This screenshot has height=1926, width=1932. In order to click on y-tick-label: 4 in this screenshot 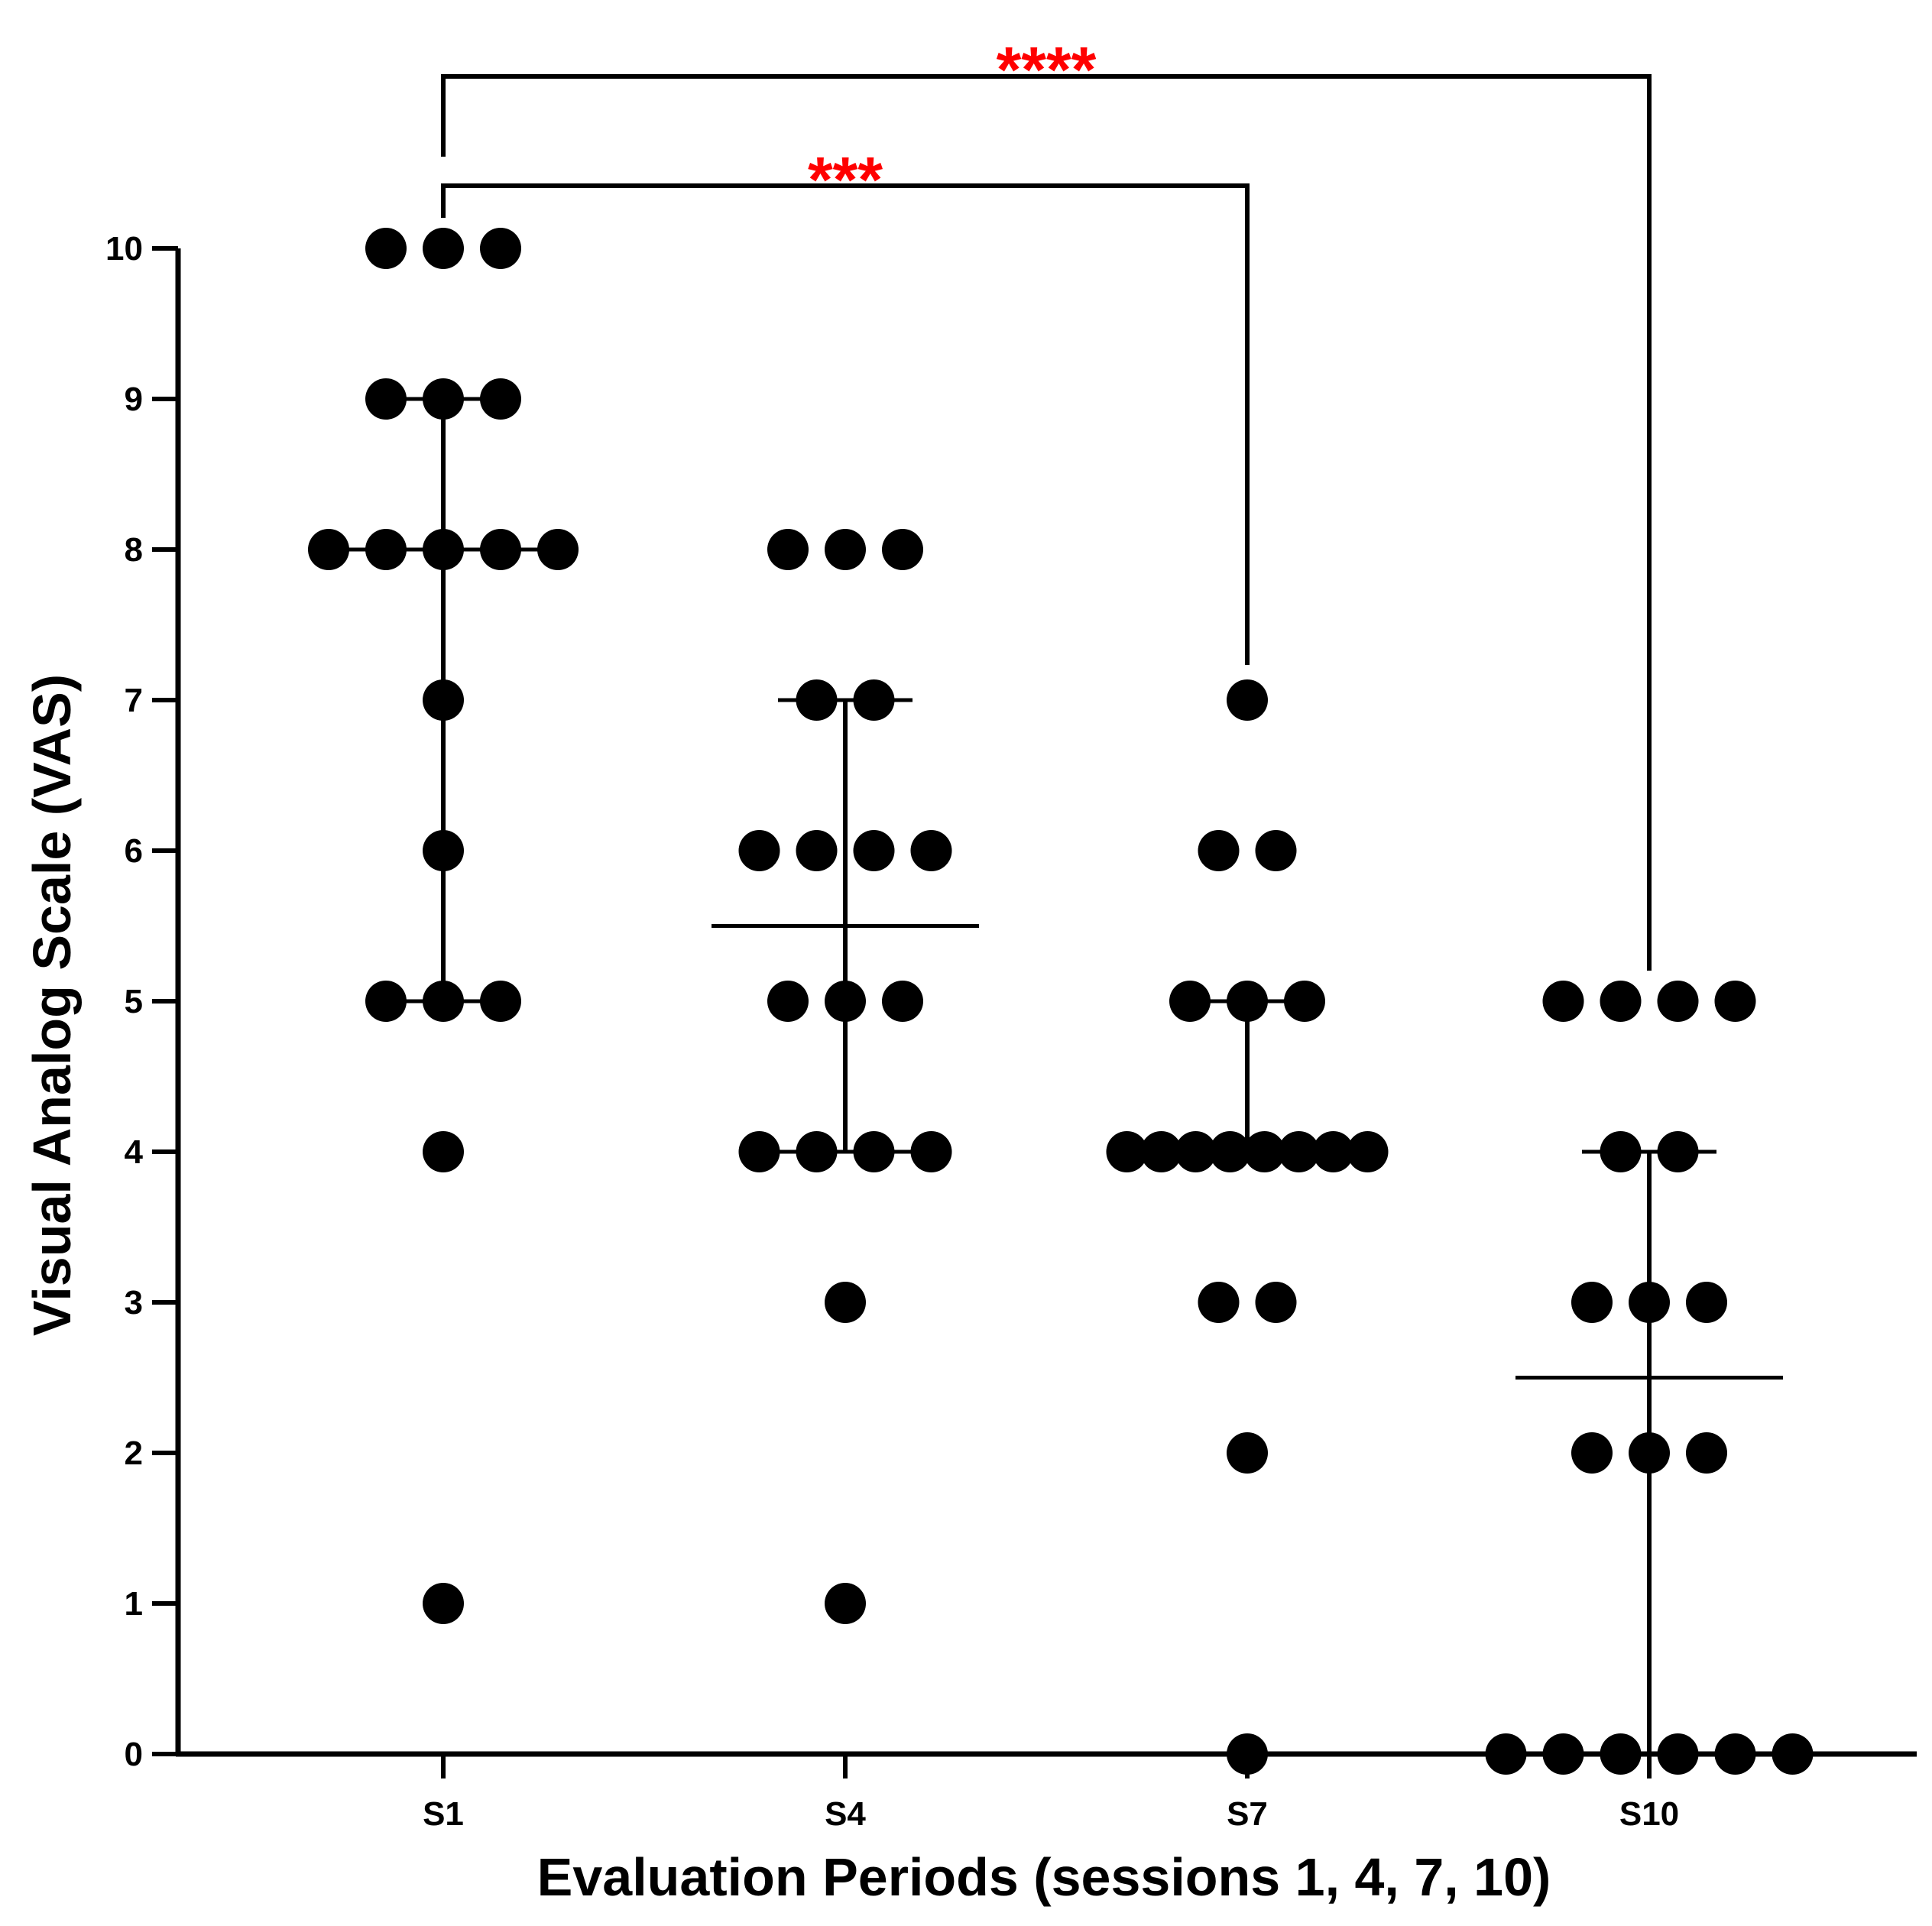, I will do `click(134, 1152)`.